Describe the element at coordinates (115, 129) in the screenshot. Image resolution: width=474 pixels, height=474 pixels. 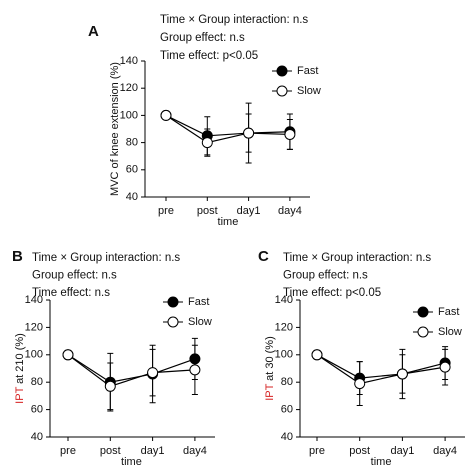
I see `y-axis-label: MVC of knee extension (%)` at that location.